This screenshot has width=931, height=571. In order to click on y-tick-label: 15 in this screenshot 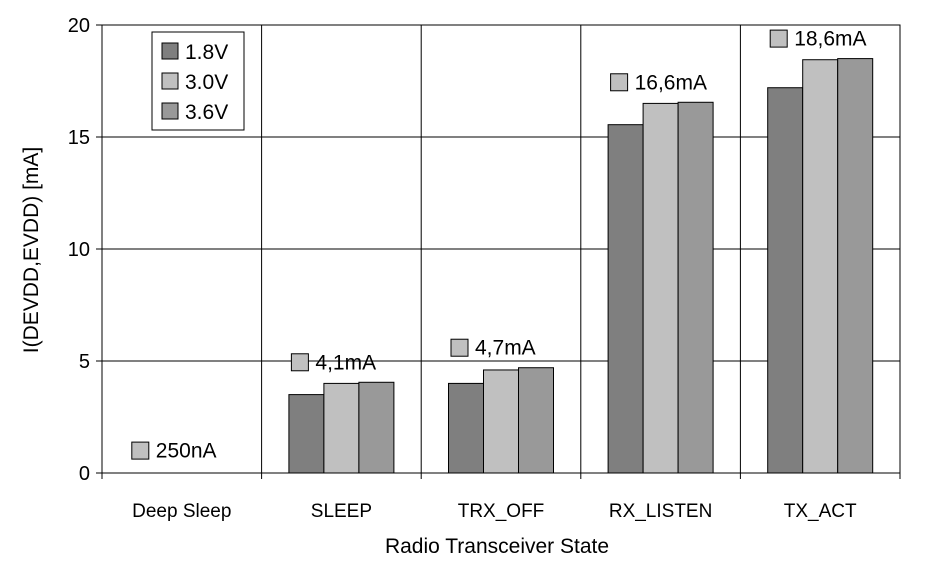, I will do `click(79, 138)`.